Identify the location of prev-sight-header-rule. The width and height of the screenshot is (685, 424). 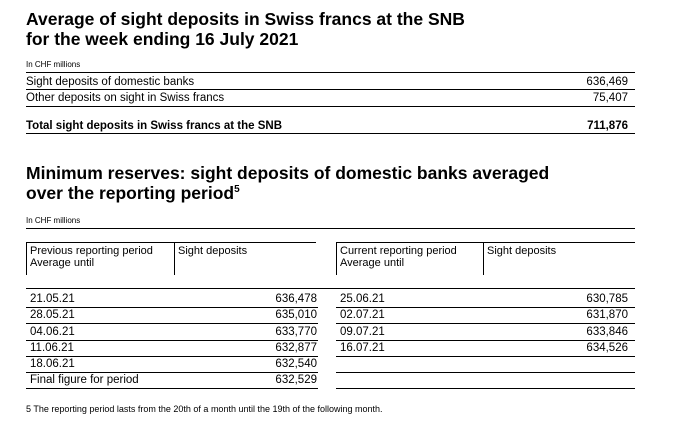
(243, 242).